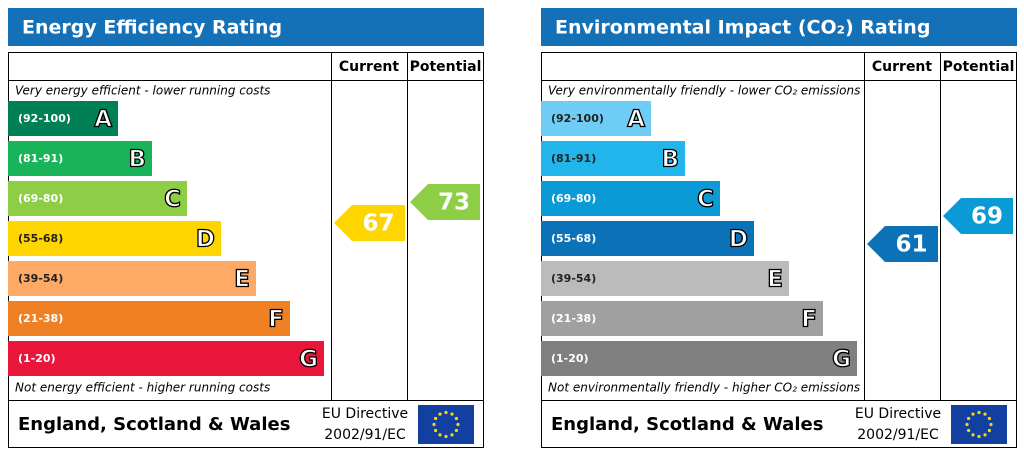 This screenshot has width=1024, height=452. What do you see at coordinates (742, 28) in the screenshot?
I see `panel-title: Environmental Impact (CO₂) Rating` at bounding box center [742, 28].